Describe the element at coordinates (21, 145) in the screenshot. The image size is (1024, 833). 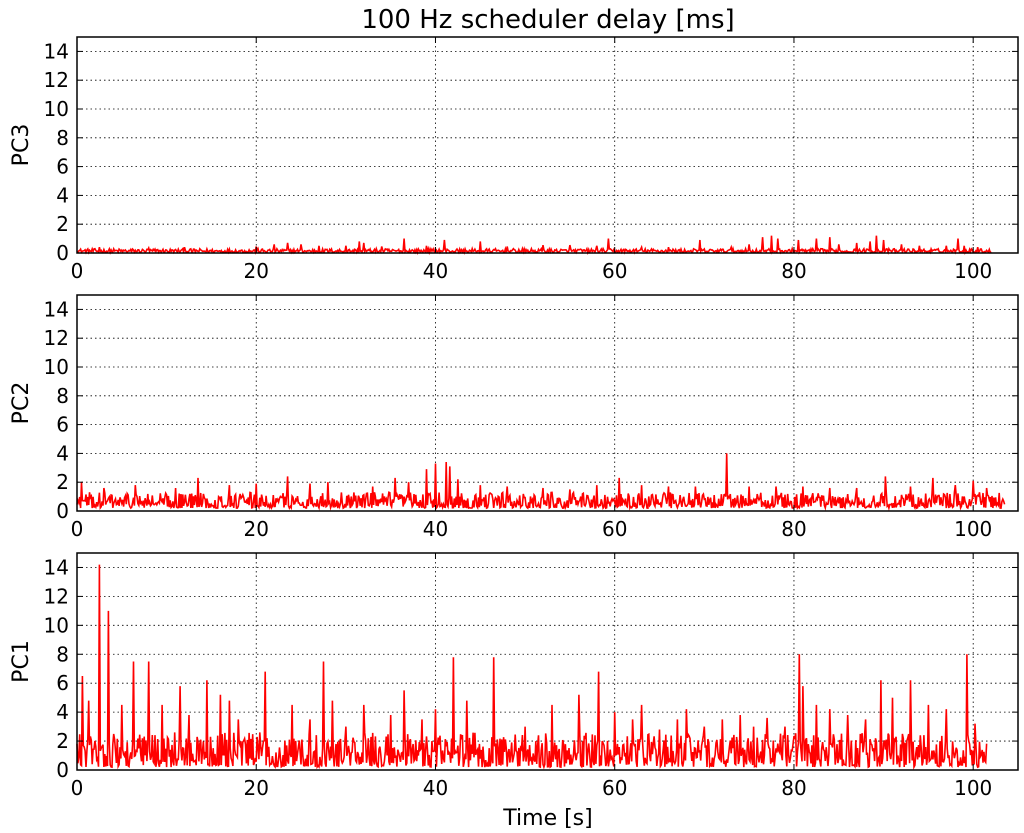
I see `y-axis-label: PC3` at that location.